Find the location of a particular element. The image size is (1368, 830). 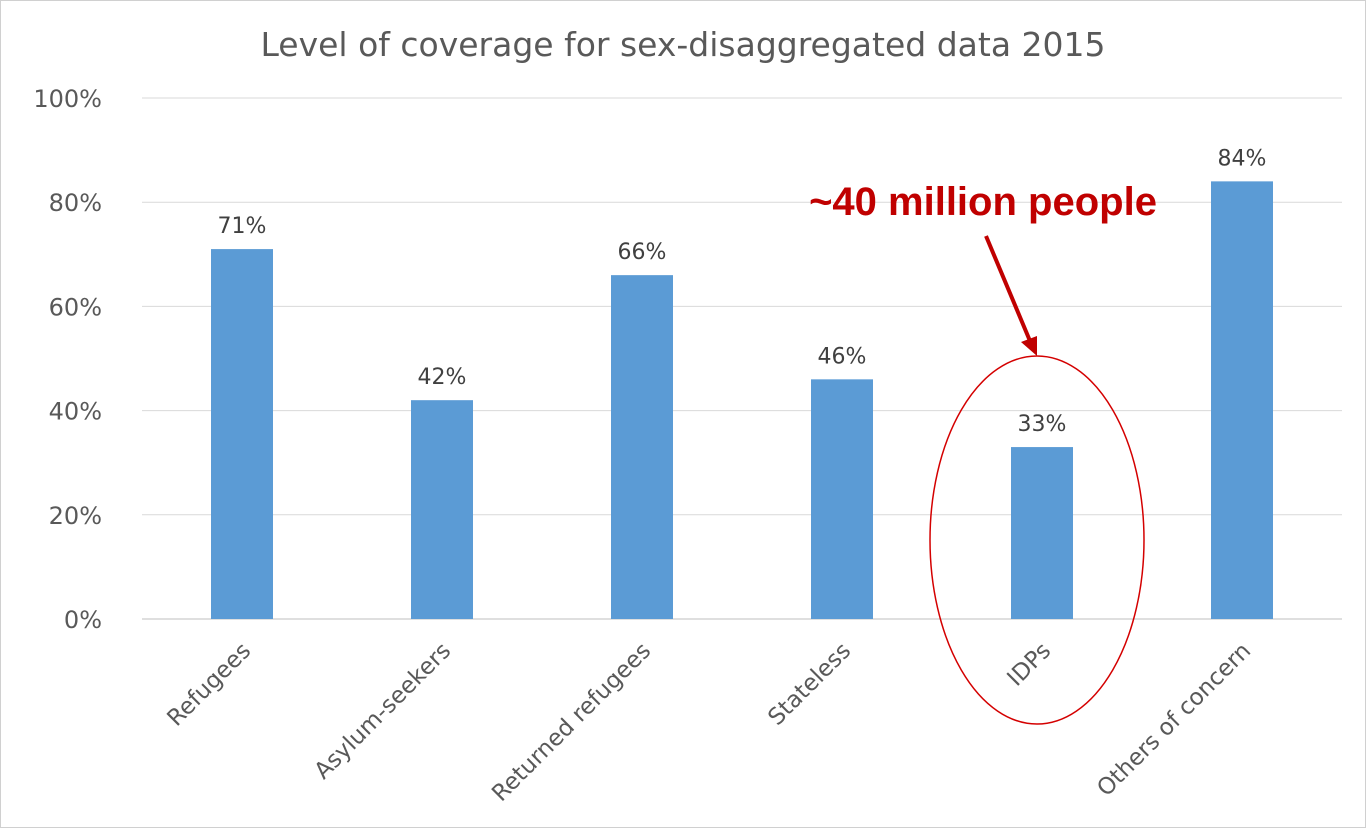

data-label: 84% is located at coordinates (1242, 158).